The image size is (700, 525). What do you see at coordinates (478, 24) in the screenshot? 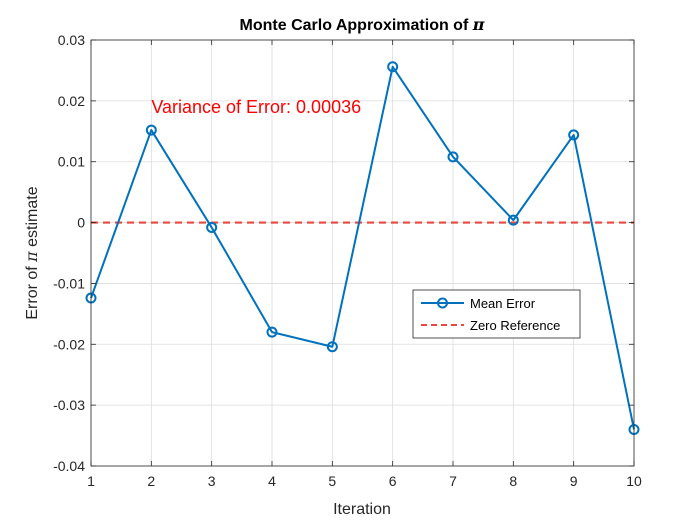
I see `chart-title-pi-symbol: π` at bounding box center [478, 24].